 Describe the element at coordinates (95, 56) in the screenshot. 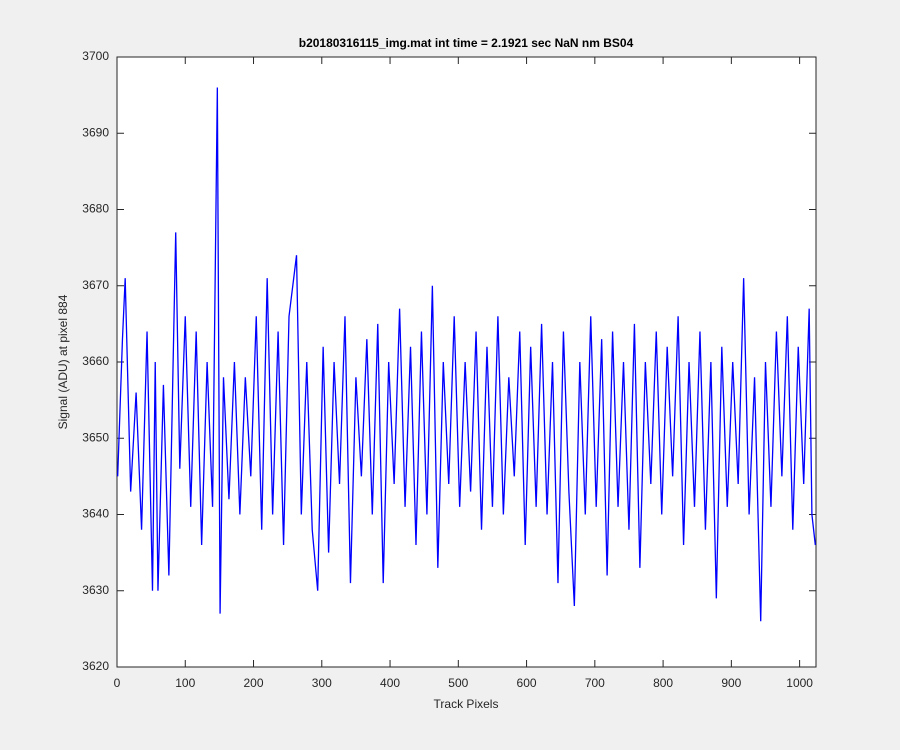

I see `y-tick-label: 3700` at that location.